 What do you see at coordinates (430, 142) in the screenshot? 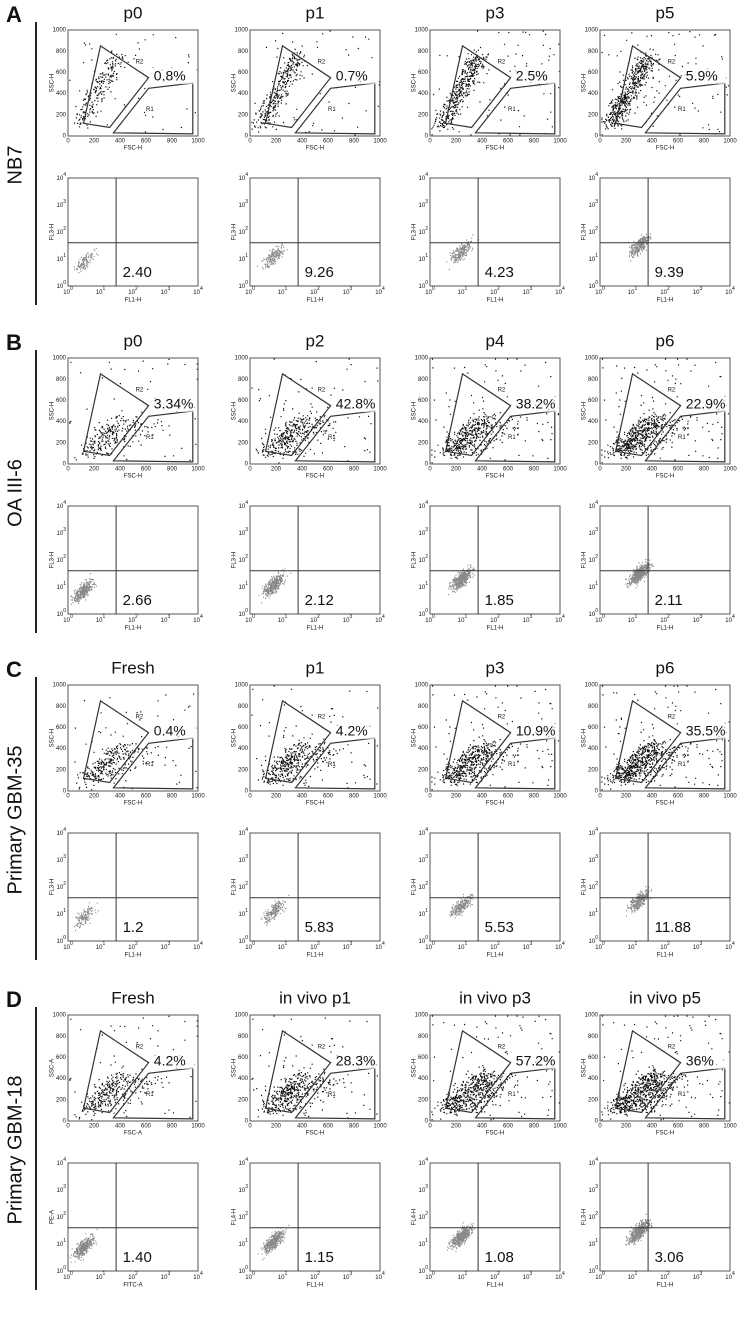
I see `x-tick-label: 0` at bounding box center [430, 142].